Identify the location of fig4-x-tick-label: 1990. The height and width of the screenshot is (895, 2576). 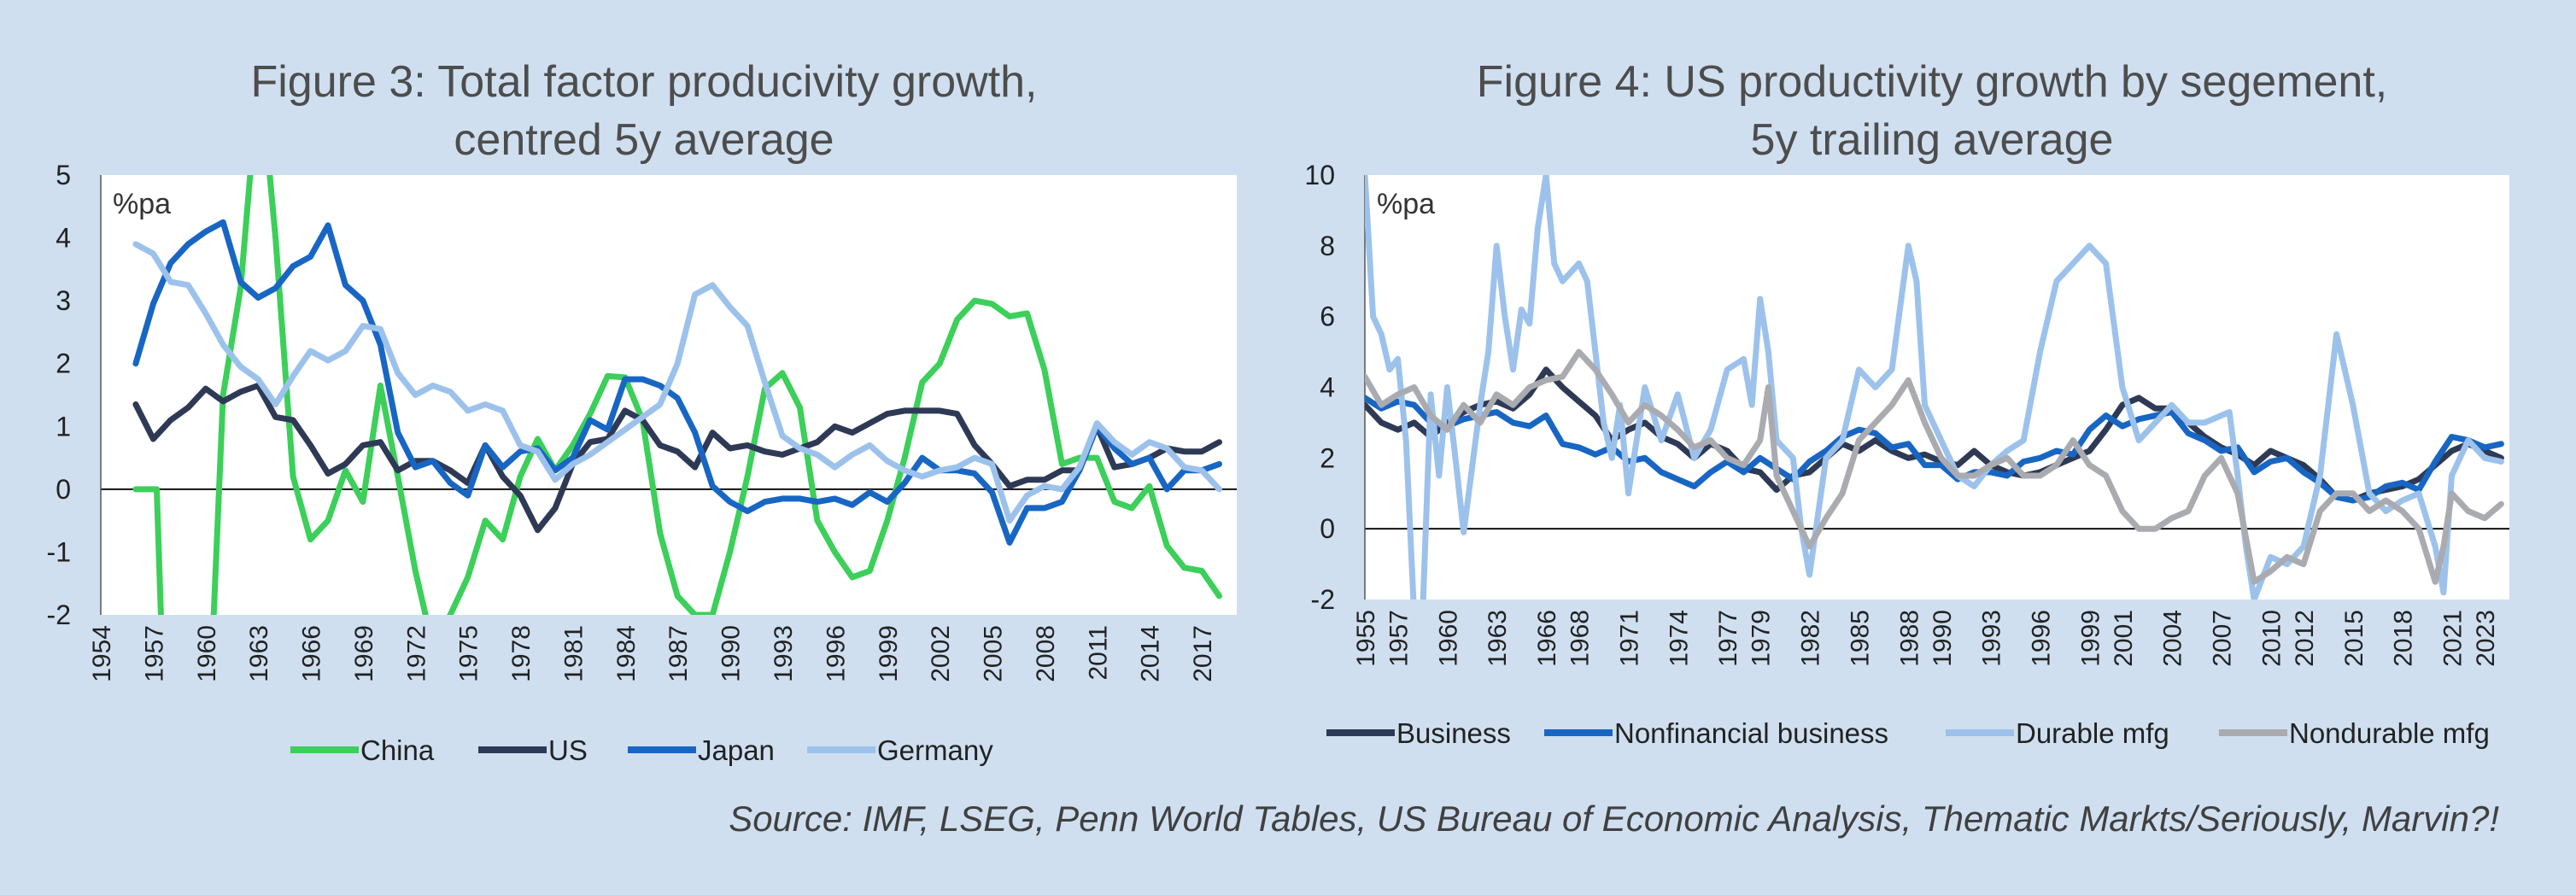
(1943, 639).